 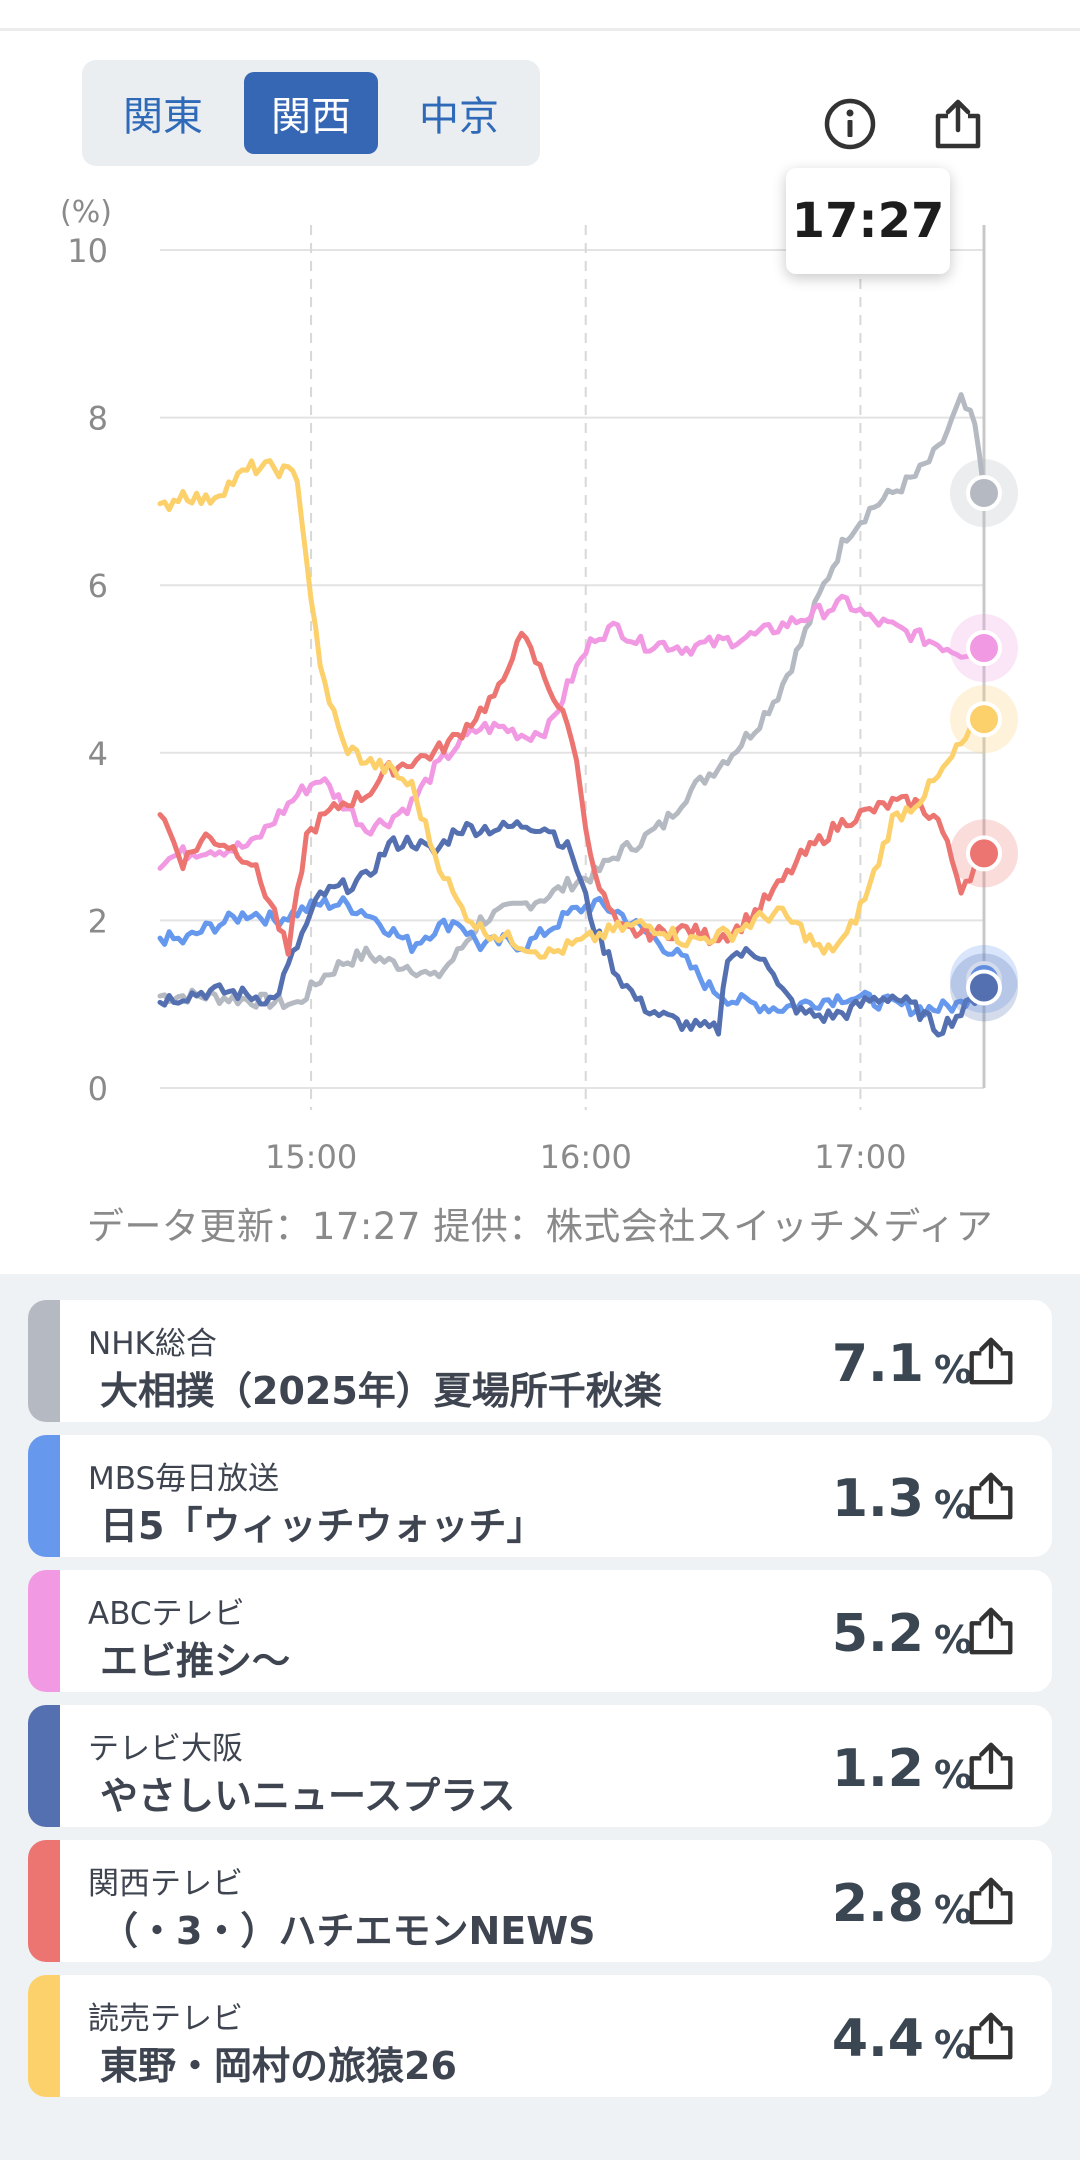 What do you see at coordinates (860, 1157) in the screenshot?
I see `x-tick-label: 17:00` at bounding box center [860, 1157].